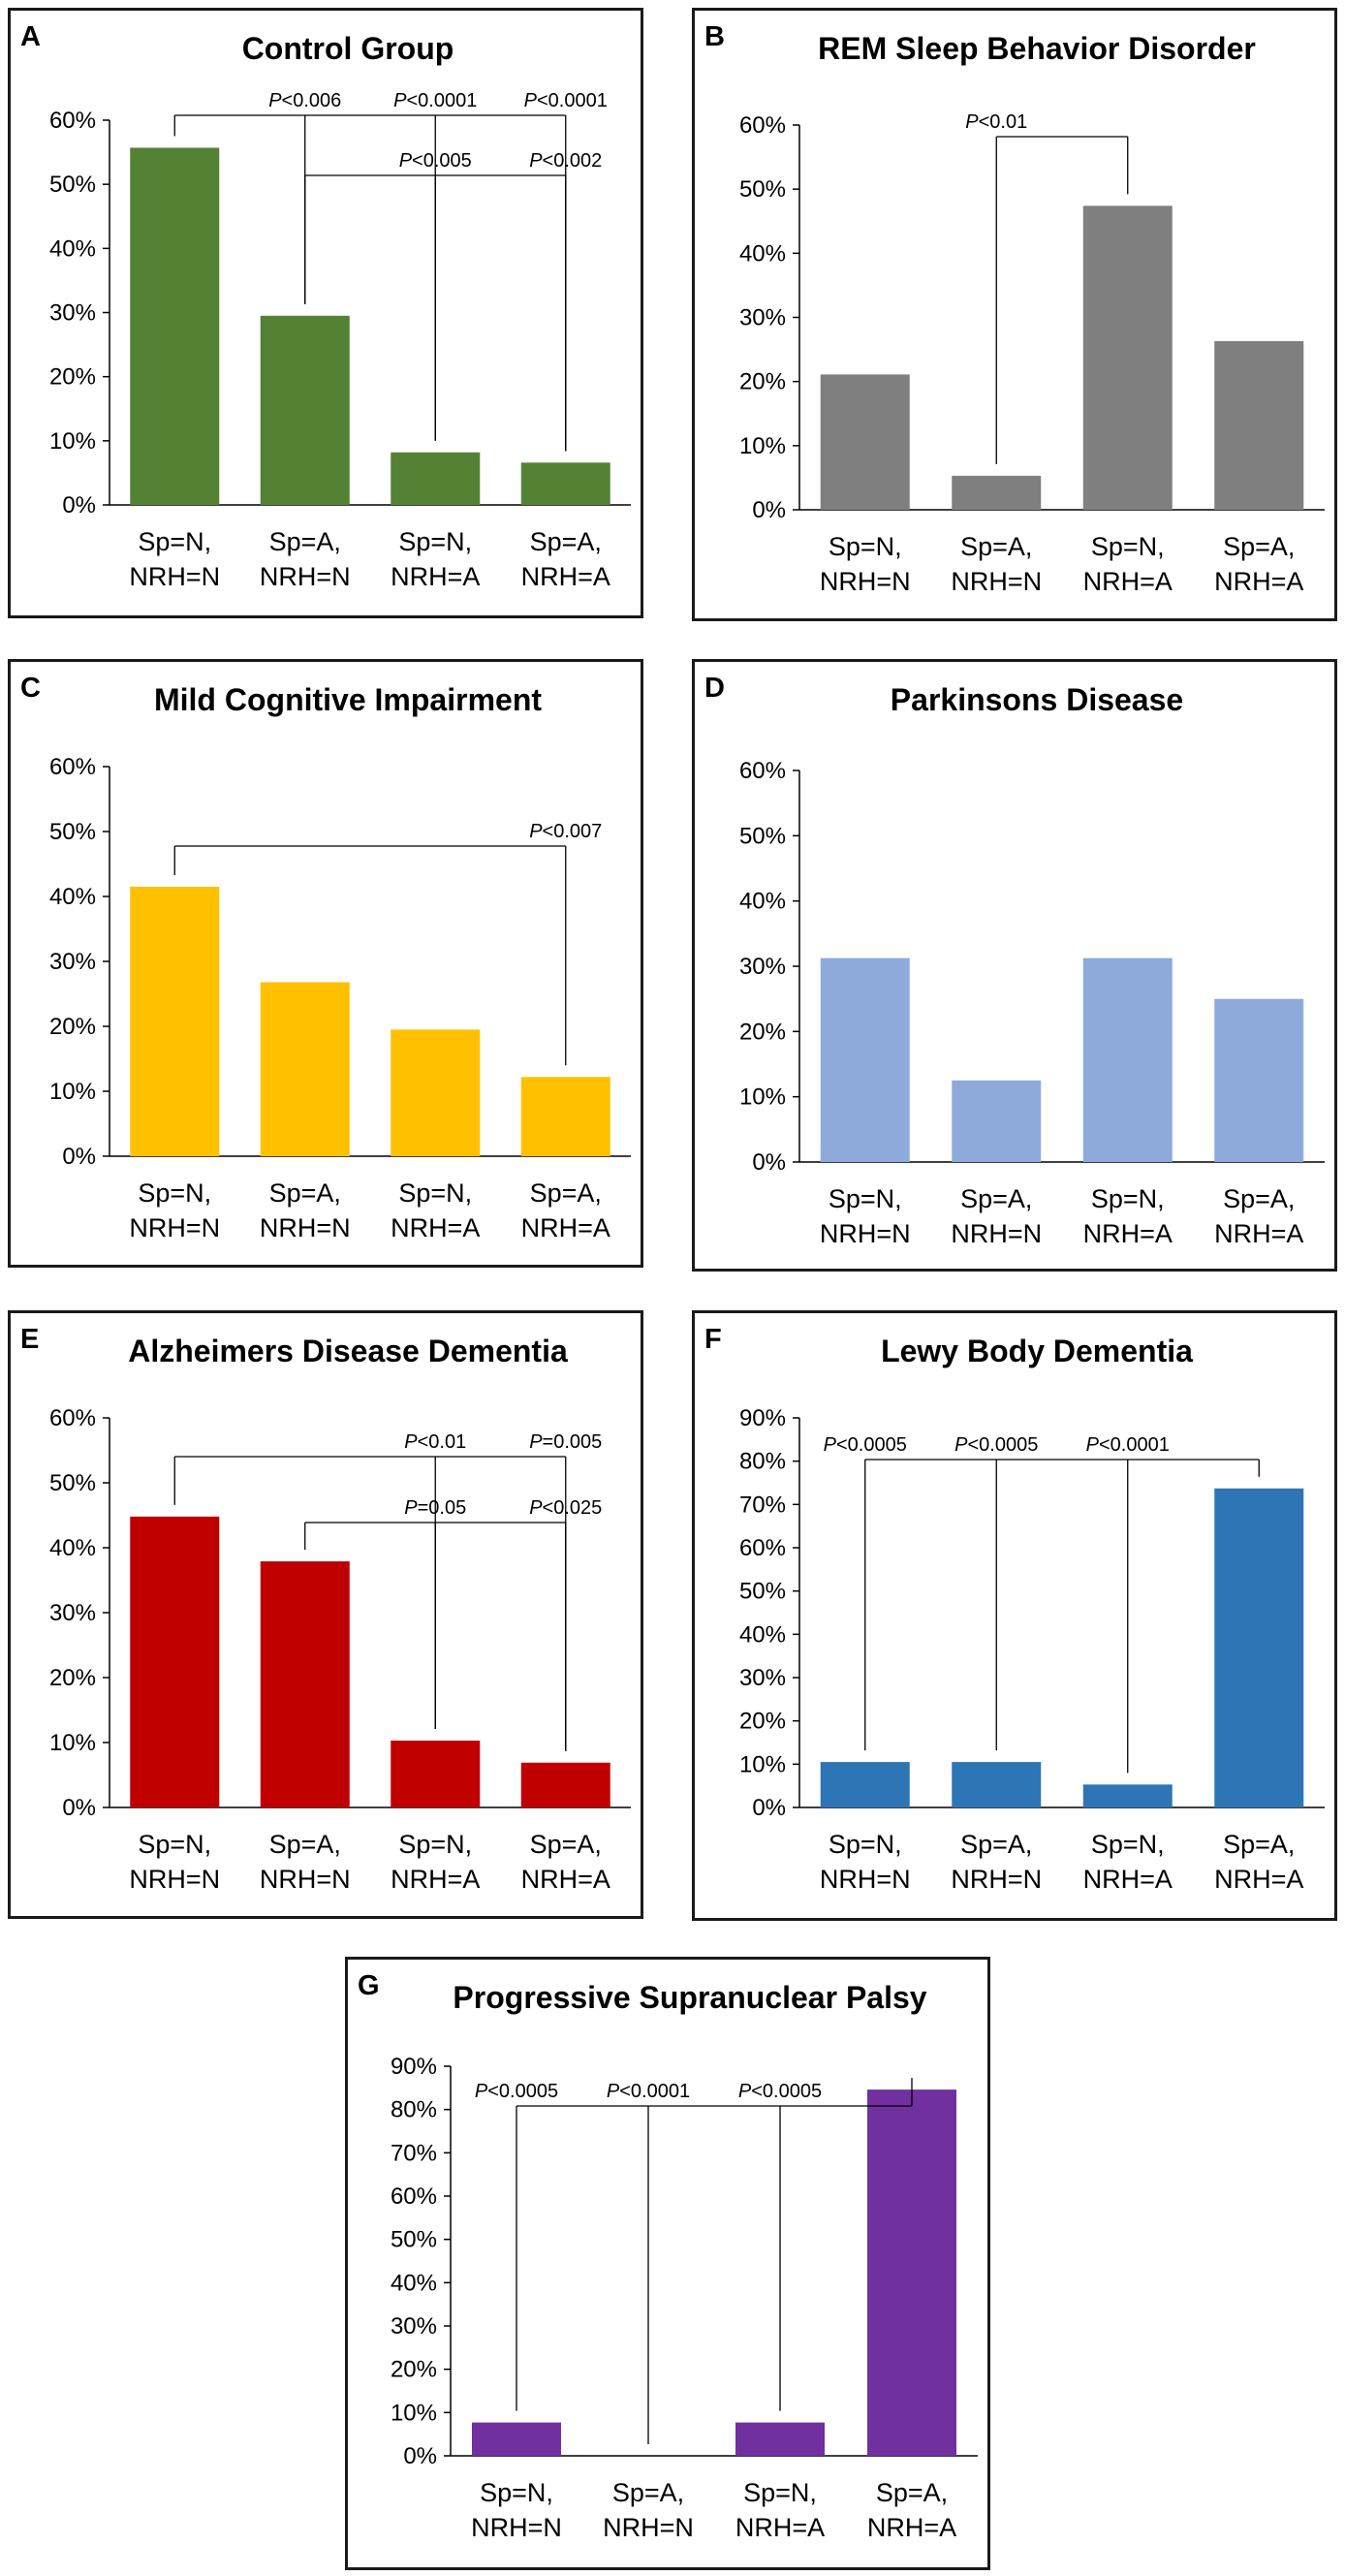 The height and width of the screenshot is (2576, 1345). I want to click on panel-letter: C, so click(30, 688).